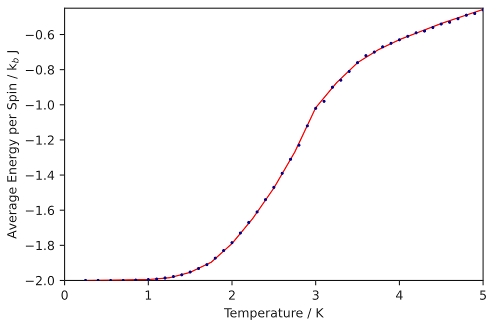 The image size is (497, 328). Describe the element at coordinates (12, 145) in the screenshot. I see `y-axis-title: Average Energy per Spin / k$_{b}$ J` at that location.